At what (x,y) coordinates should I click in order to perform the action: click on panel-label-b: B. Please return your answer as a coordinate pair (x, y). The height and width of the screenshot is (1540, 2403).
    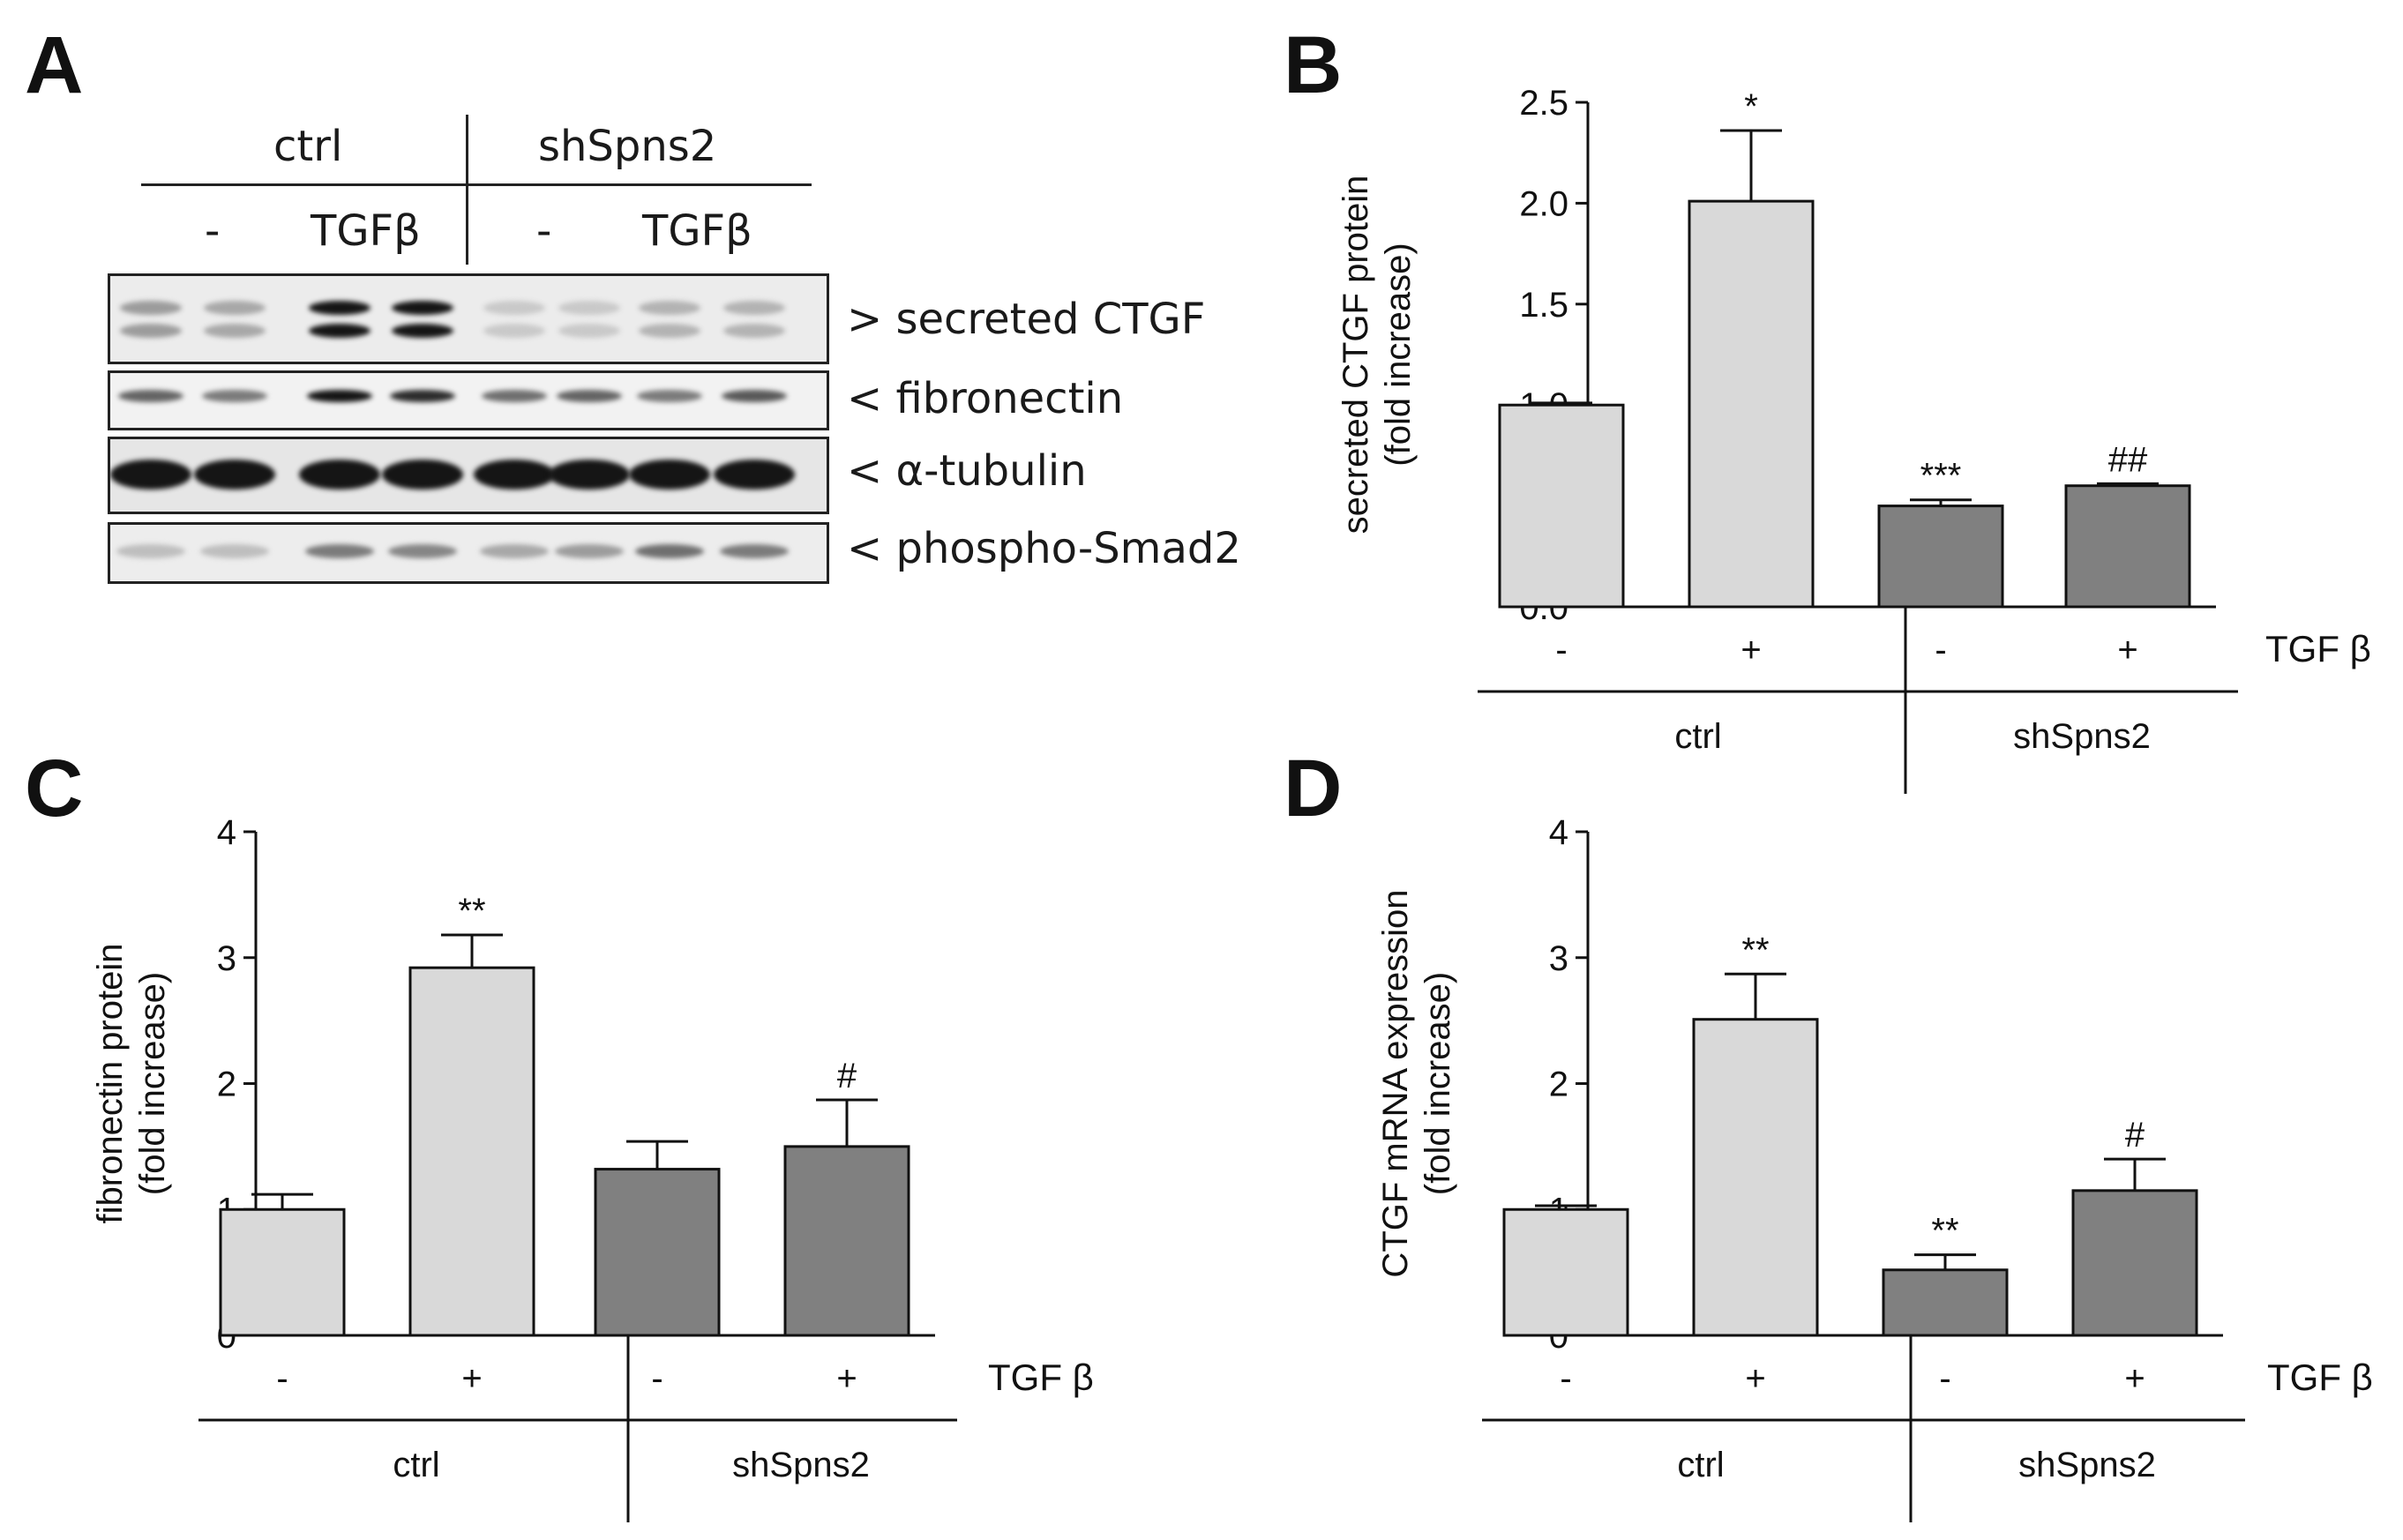
    Looking at the image, I should click on (1314, 65).